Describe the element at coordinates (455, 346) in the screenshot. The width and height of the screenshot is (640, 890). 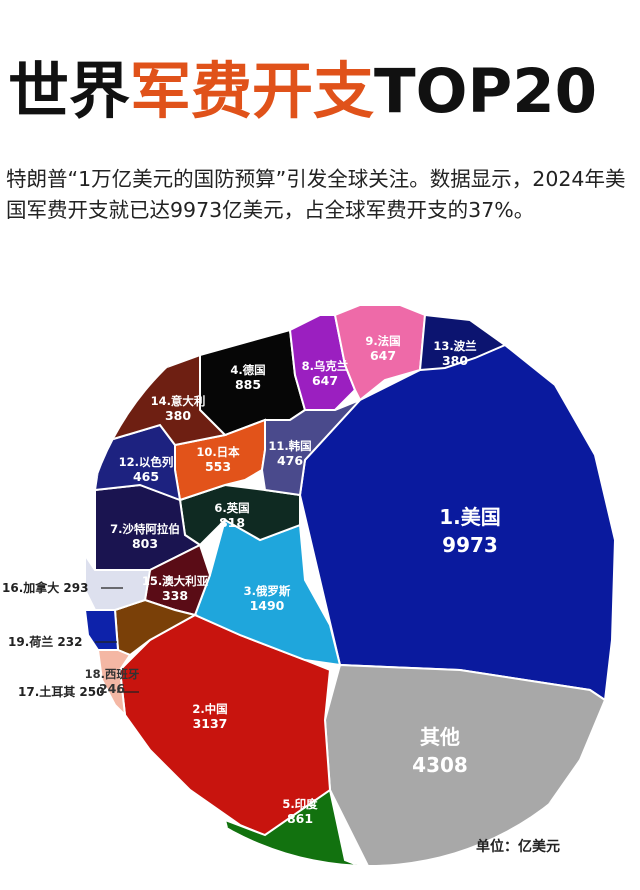
I see `cell-label-14: 13.波兰` at that location.